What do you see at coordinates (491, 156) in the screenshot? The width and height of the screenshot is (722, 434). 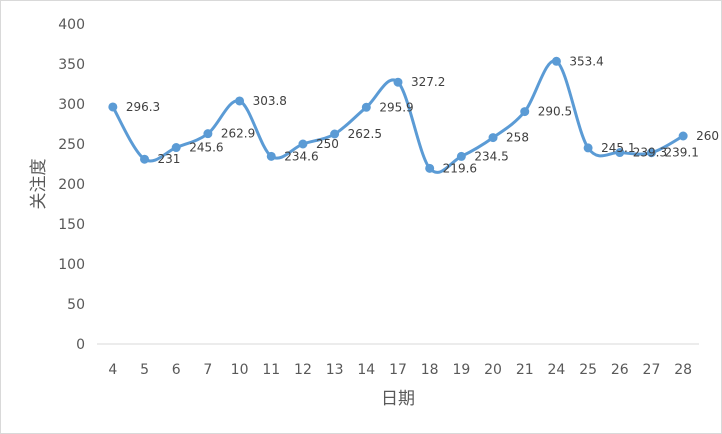 I see `data-label: 234.5` at bounding box center [491, 156].